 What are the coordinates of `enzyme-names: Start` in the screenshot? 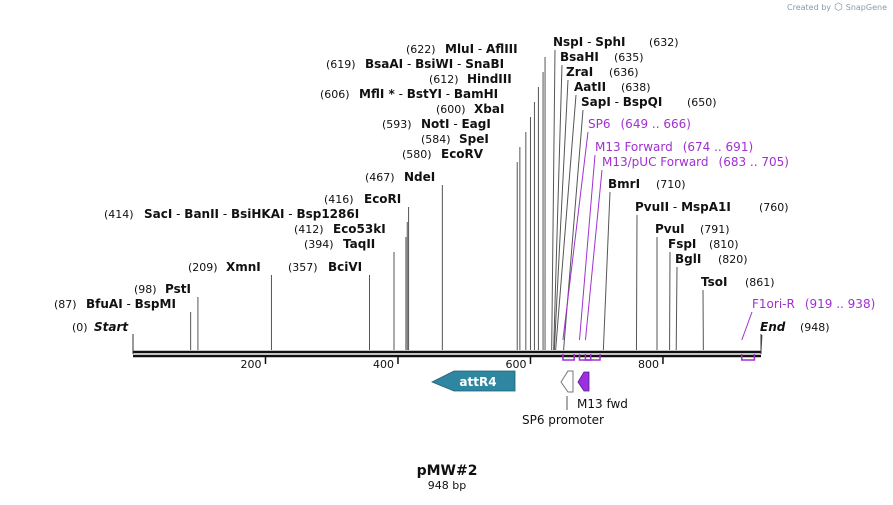 It's located at (111, 327).